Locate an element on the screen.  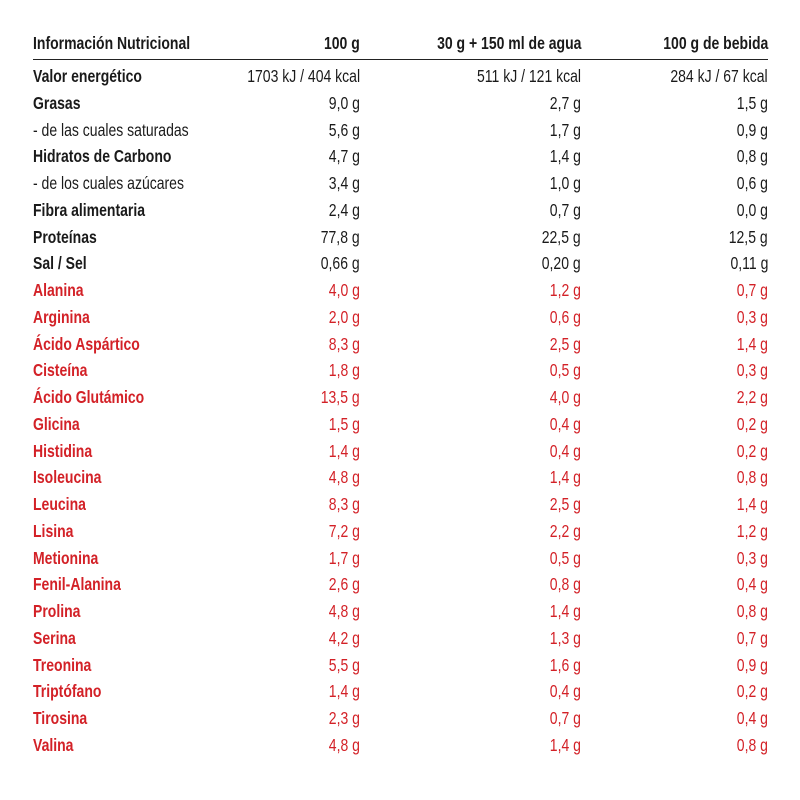
nutrient-row-salt: Sal / Sel 0,66 g 0,20 g 0,11 g is located at coordinates (400, 263).